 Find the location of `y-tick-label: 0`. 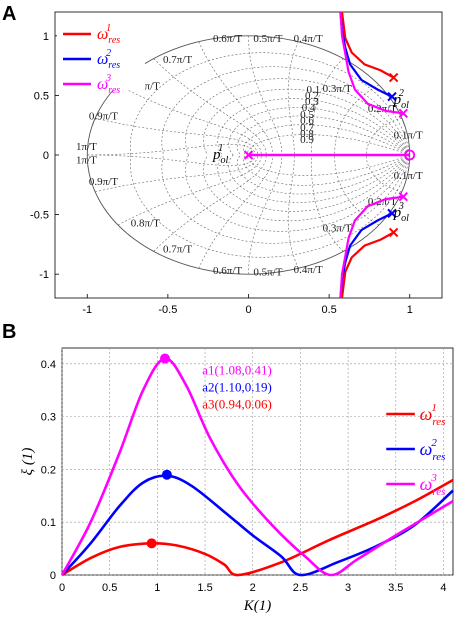

y-tick-label: 0 is located at coordinates (53, 576).